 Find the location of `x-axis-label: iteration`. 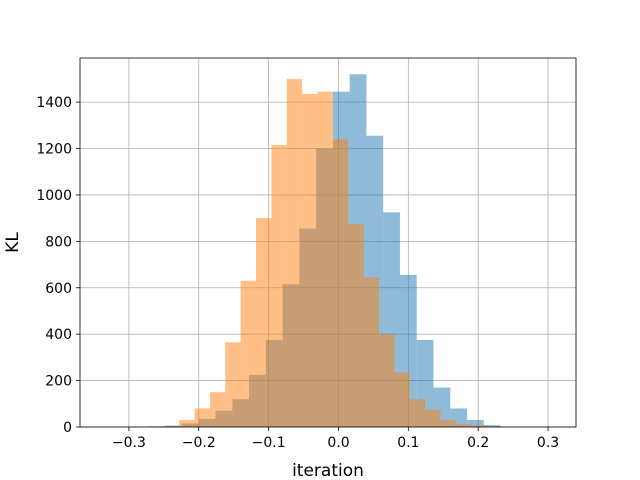

x-axis-label: iteration is located at coordinates (328, 470).